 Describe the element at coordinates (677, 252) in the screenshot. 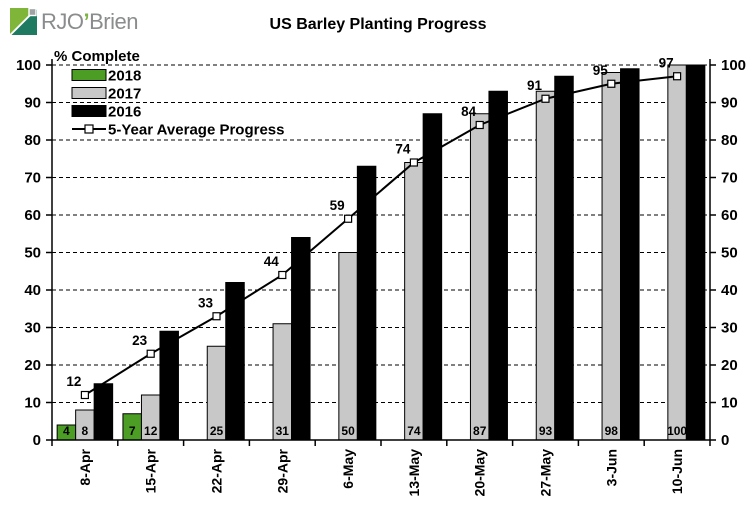

I see `bar-2017-10-Jun` at that location.